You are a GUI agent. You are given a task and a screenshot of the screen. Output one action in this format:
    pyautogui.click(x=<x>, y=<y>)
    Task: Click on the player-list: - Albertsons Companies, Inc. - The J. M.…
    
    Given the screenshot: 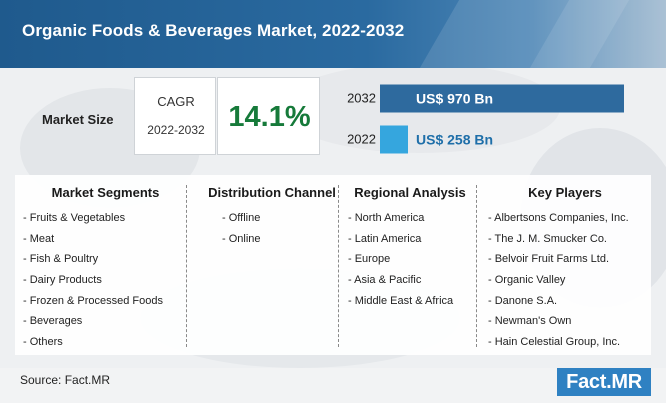 What is the action you would take?
    pyautogui.click(x=565, y=280)
    